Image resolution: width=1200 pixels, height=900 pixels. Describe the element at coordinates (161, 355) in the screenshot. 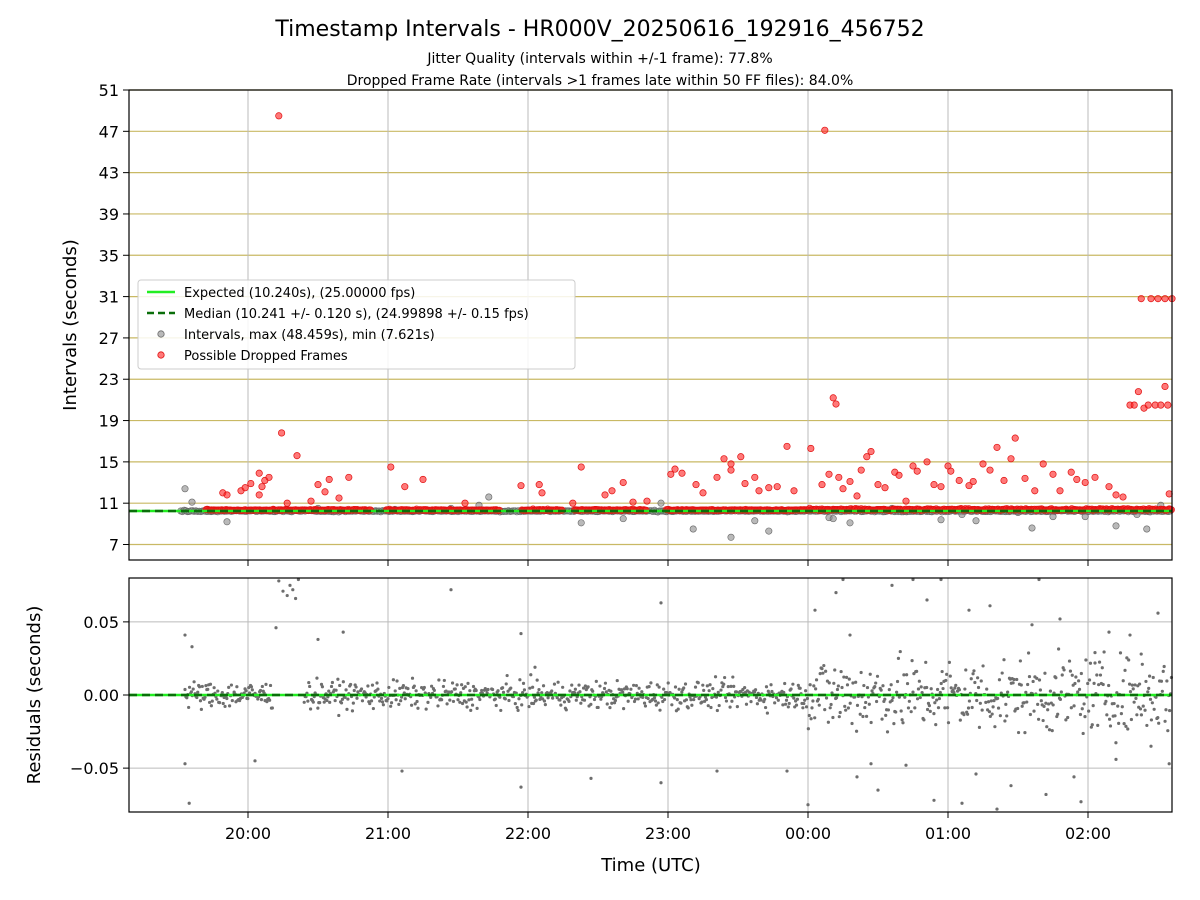

I see `legend-dropped-swatch` at that location.